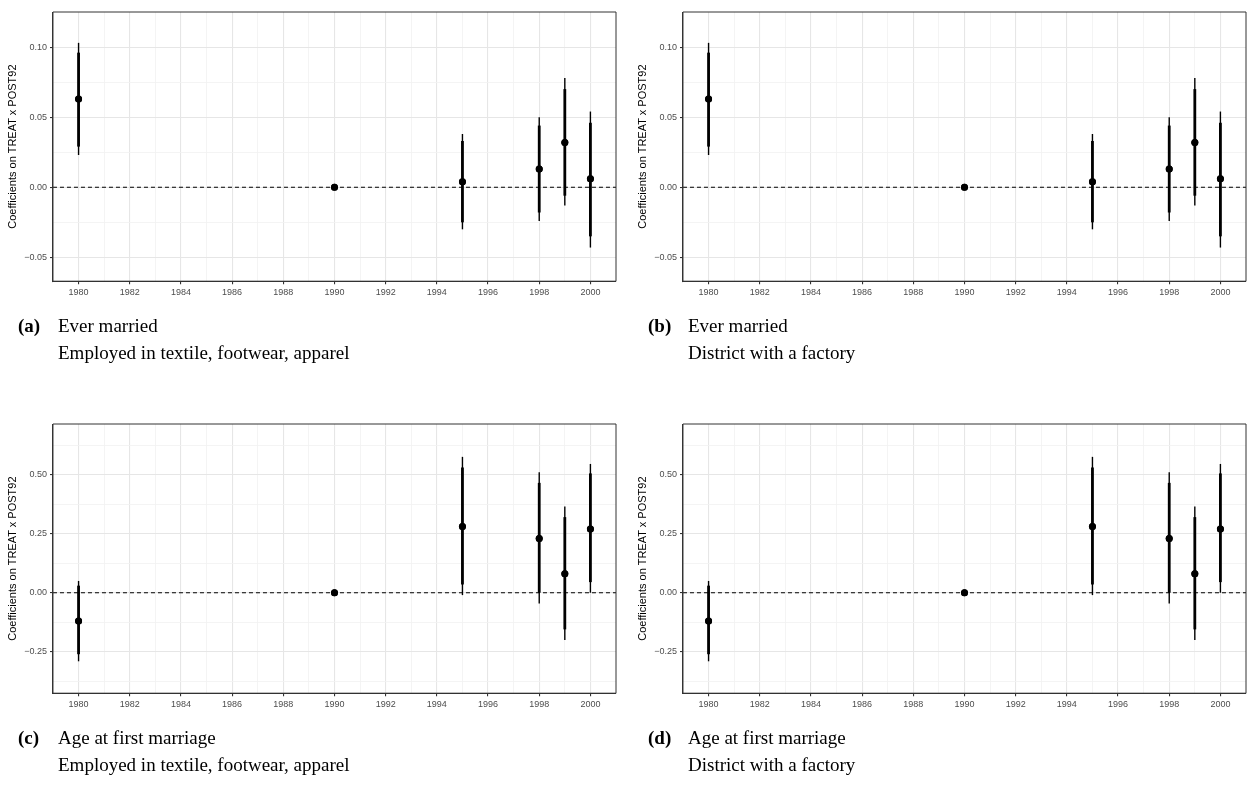 The width and height of the screenshot is (1248, 803). What do you see at coordinates (660, 326) in the screenshot?
I see `text: (b)` at bounding box center [660, 326].